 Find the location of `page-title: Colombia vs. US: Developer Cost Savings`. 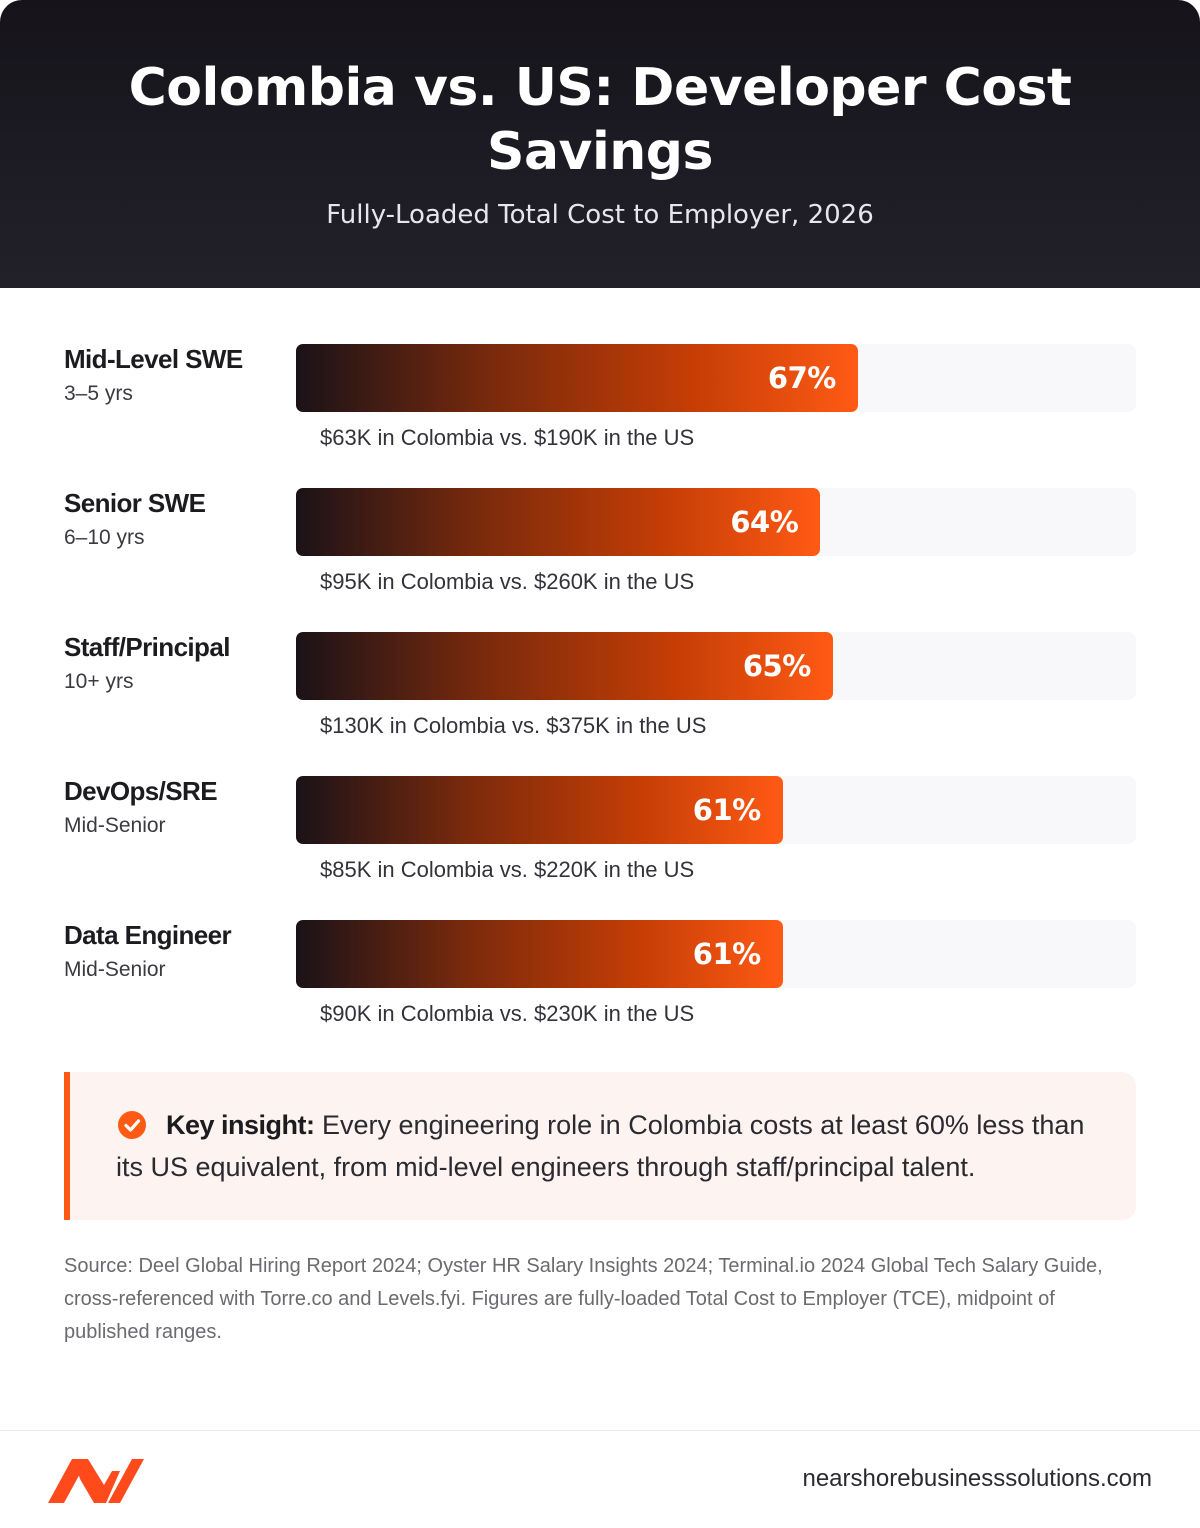

page-title: Colombia vs. US: Developer Cost Savings is located at coordinates (600, 120).